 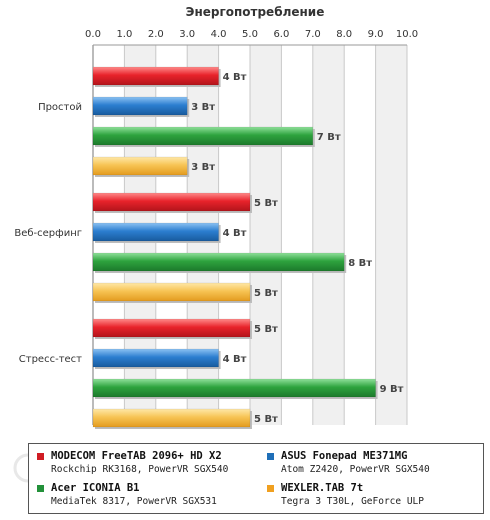 I want to click on x-tick-label: 8.0, so click(x=344, y=34).